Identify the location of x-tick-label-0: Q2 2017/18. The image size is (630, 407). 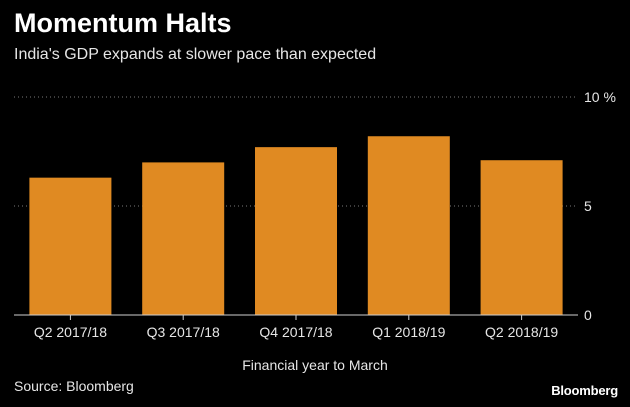
(70, 332).